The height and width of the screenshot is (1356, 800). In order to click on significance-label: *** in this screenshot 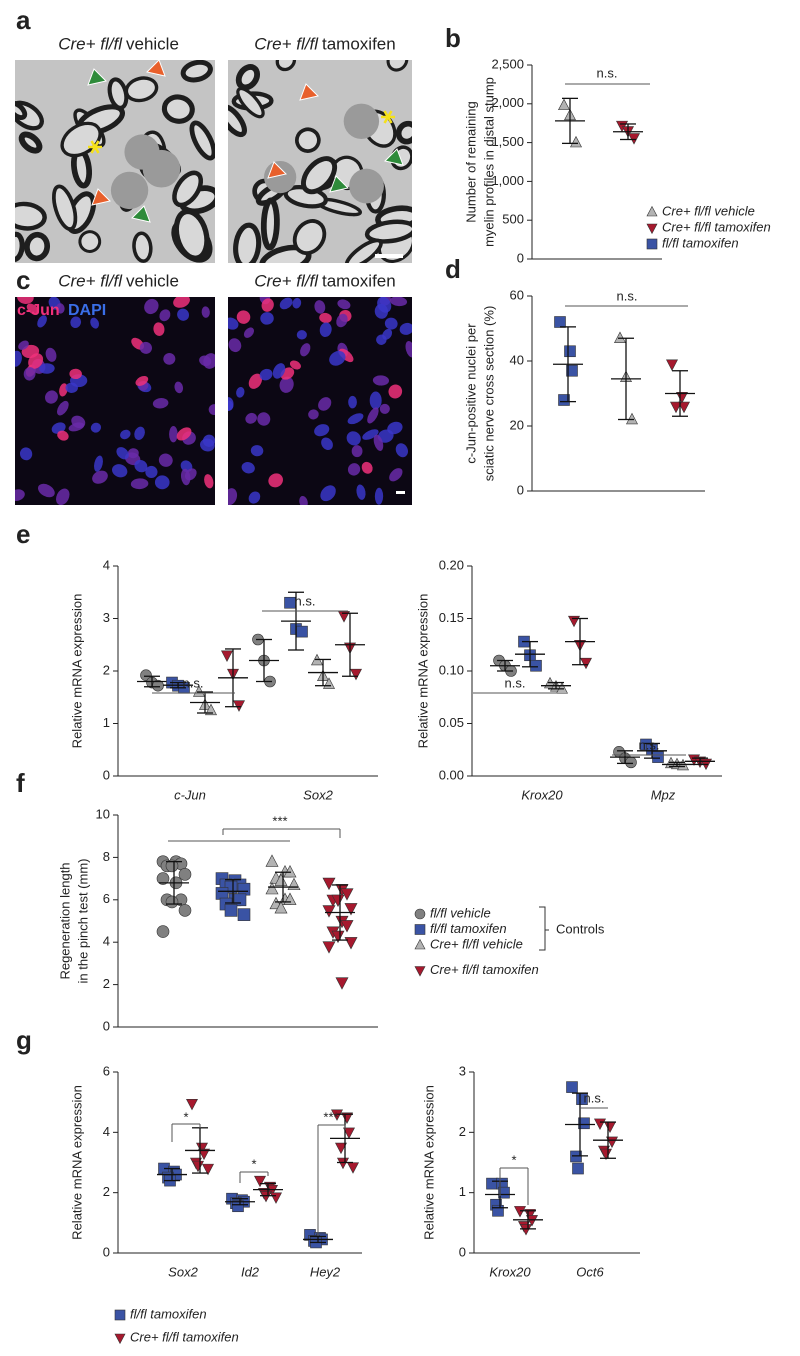, I will do `click(330, 1116)`.